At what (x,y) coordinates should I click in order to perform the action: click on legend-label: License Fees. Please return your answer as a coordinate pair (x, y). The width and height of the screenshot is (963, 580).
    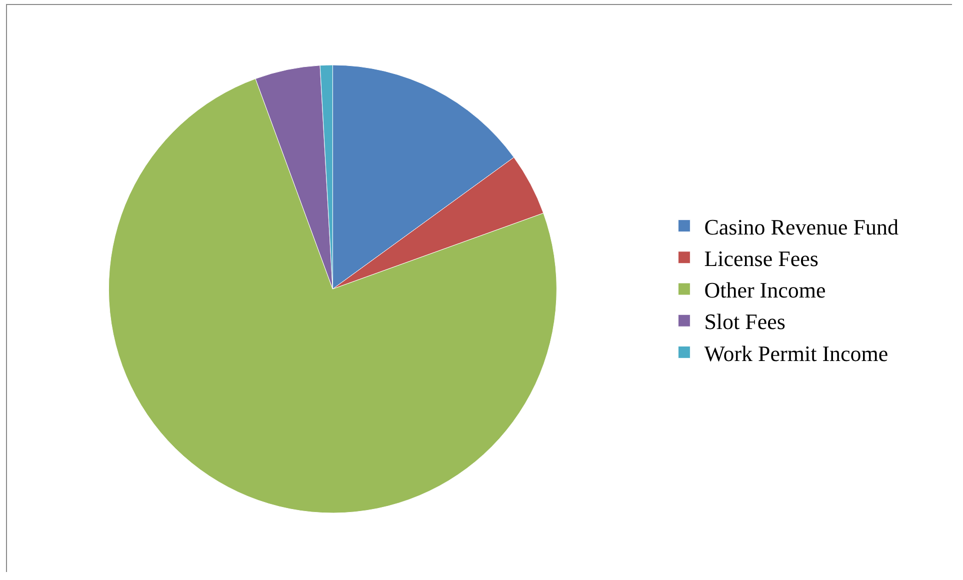
    Looking at the image, I should click on (761, 258).